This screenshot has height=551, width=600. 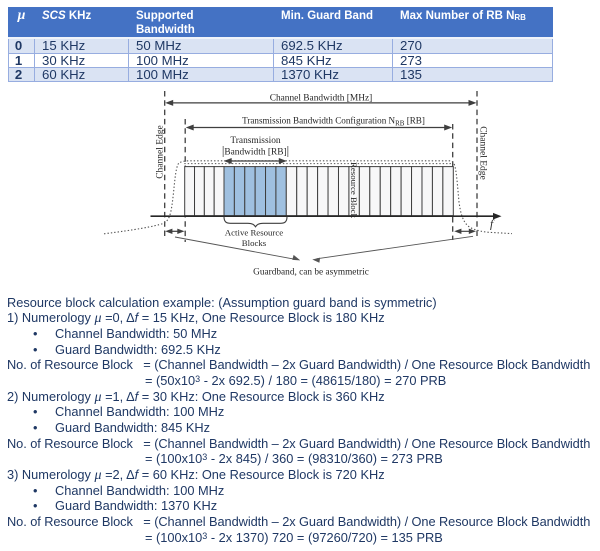 What do you see at coordinates (311, 272) in the screenshot?
I see `svg-text: Guardband, can be asymmetric` at bounding box center [311, 272].